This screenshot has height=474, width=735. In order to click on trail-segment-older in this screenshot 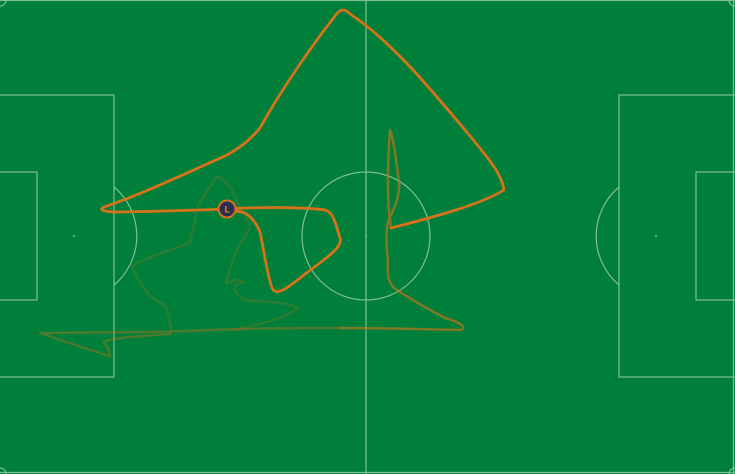, I will do `click(190, 342)`.